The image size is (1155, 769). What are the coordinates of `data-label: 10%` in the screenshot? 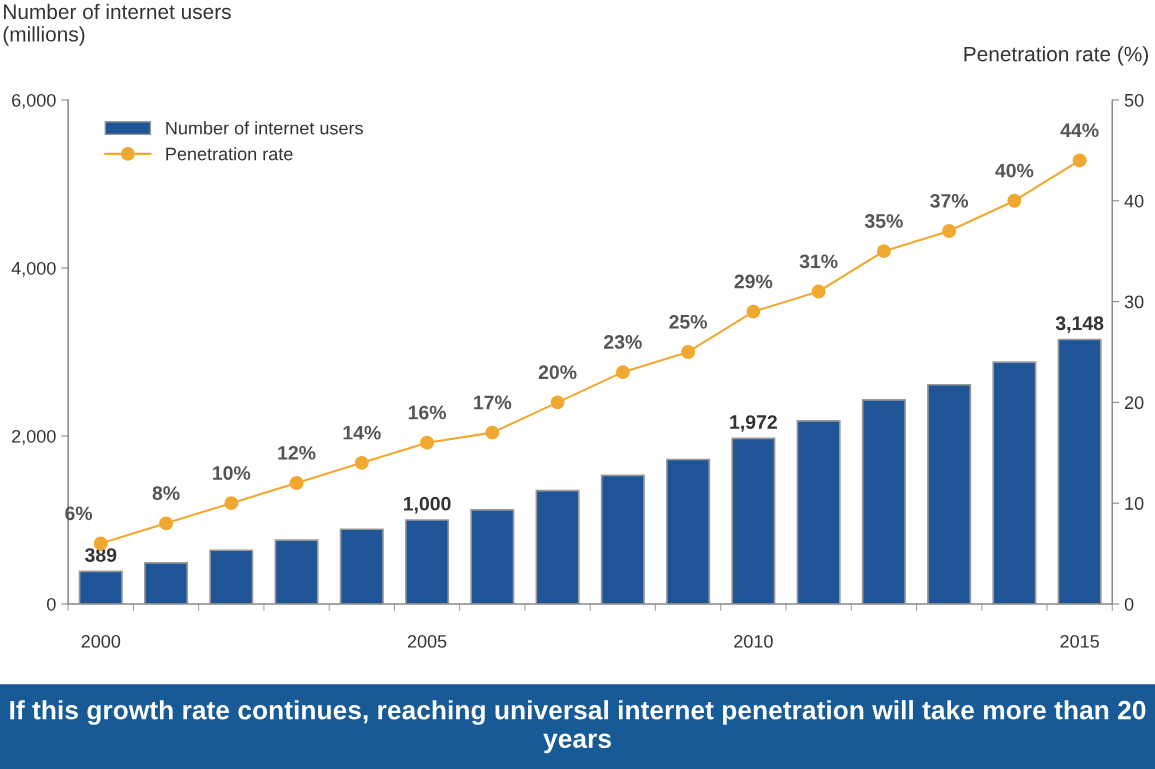 It's located at (232, 473).